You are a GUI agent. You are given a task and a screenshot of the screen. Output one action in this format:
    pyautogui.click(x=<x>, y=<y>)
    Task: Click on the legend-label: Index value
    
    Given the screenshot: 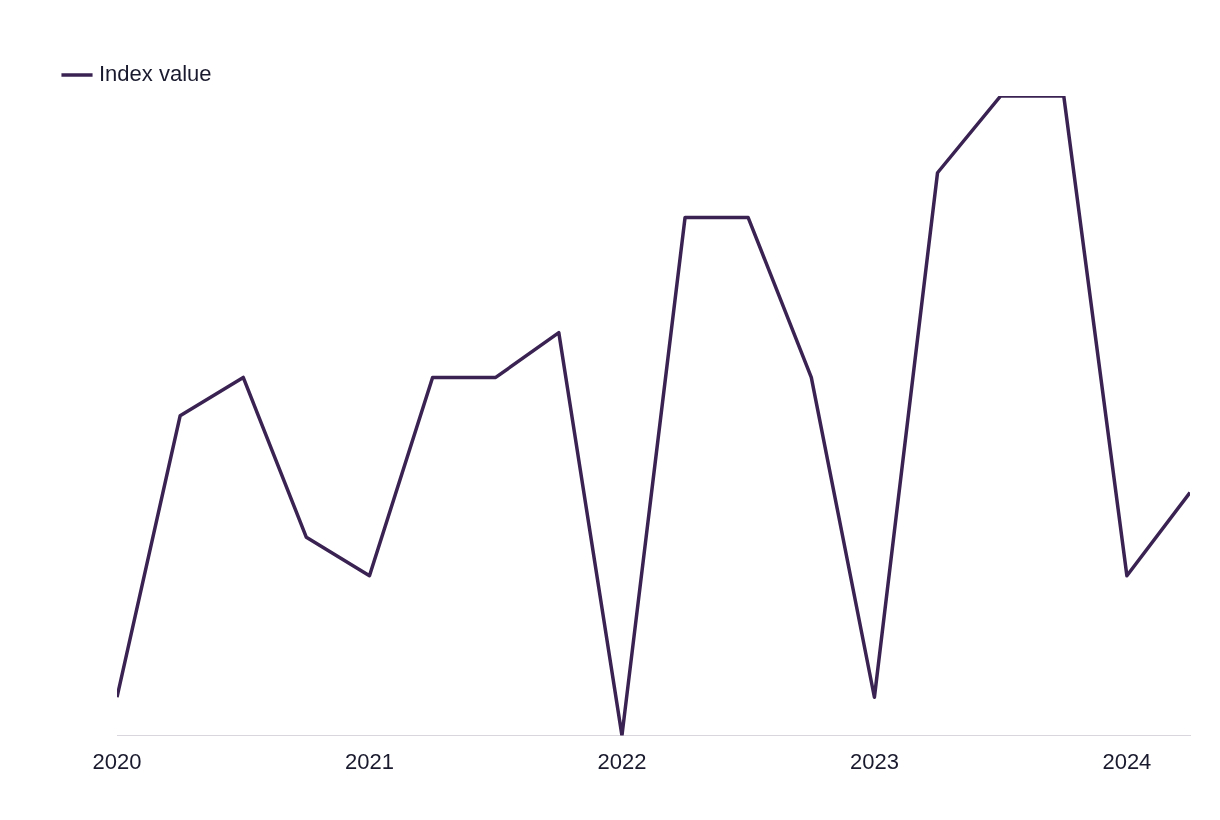 What is the action you would take?
    pyautogui.click(x=155, y=74)
    